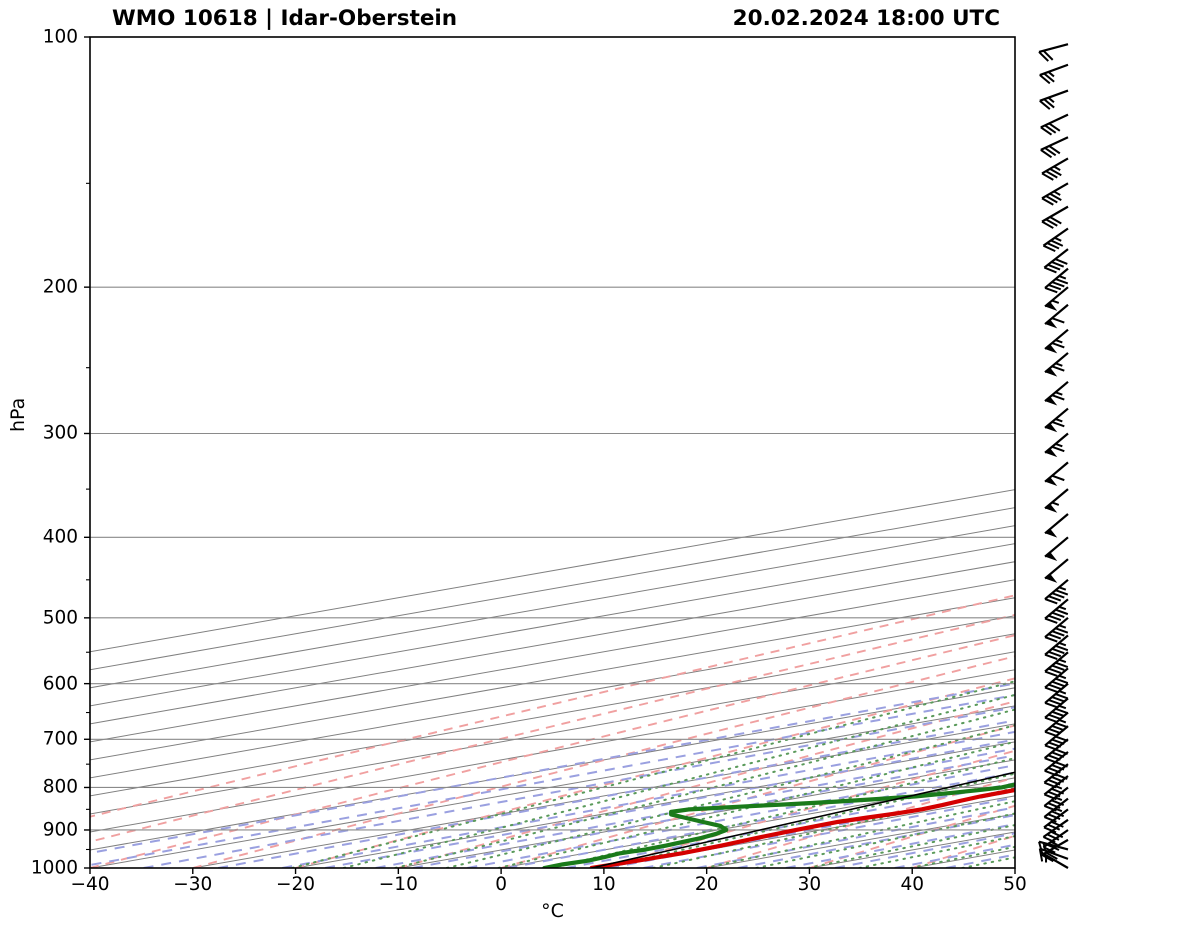  What do you see at coordinates (60, 287) in the screenshot?
I see `y-tick-label: 200` at bounding box center [60, 287].